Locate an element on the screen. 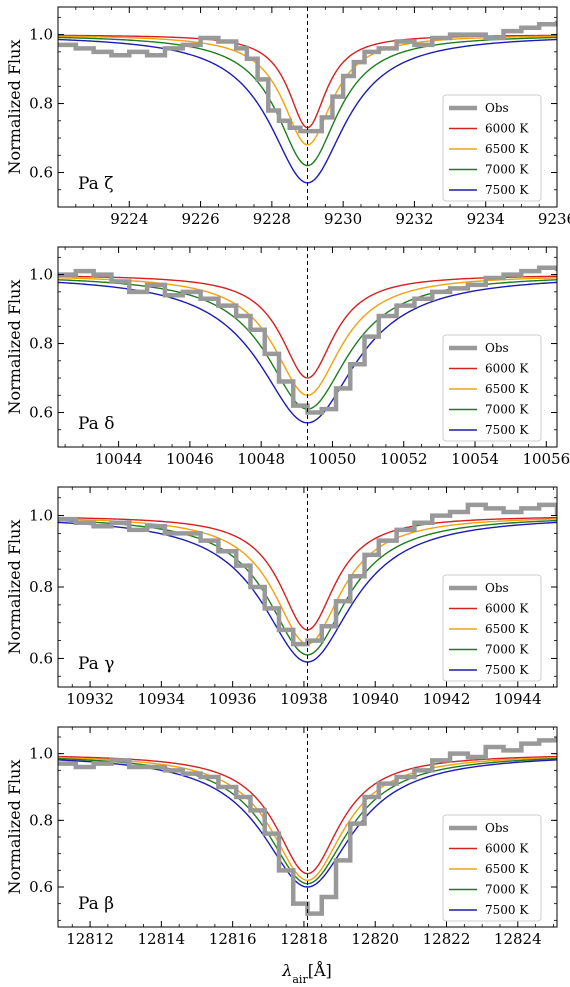 This screenshot has height=987, width=570. panel-line-label: Pa γ is located at coordinates (96, 664).